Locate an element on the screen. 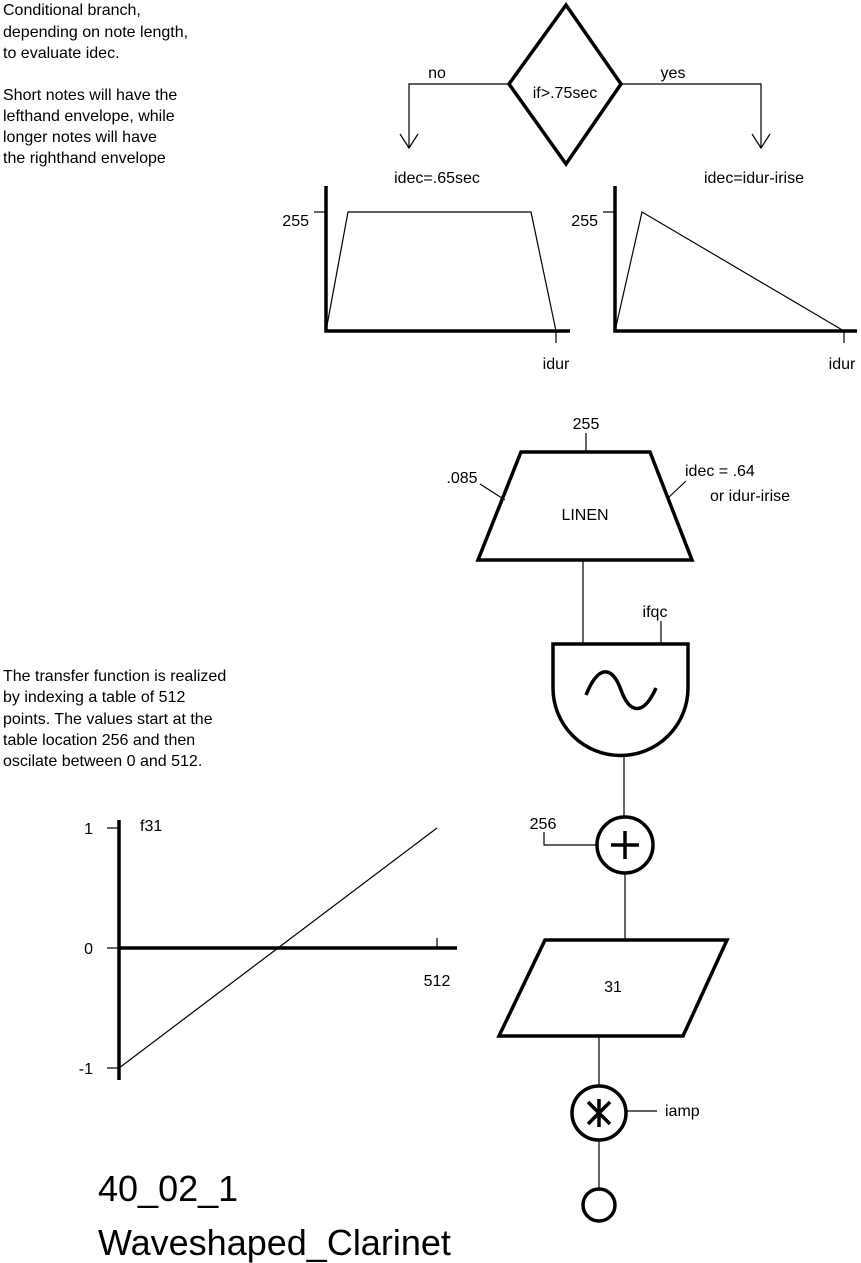 The height and width of the screenshot is (1263, 861). linen-right-input: idec = .64 is located at coordinates (720, 471).